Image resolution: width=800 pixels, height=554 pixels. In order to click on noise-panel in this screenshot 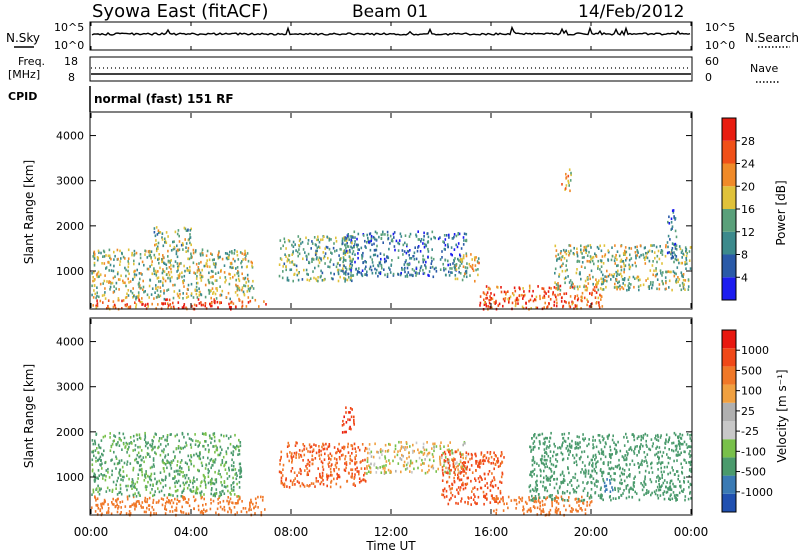, I will do `click(391, 36)`.